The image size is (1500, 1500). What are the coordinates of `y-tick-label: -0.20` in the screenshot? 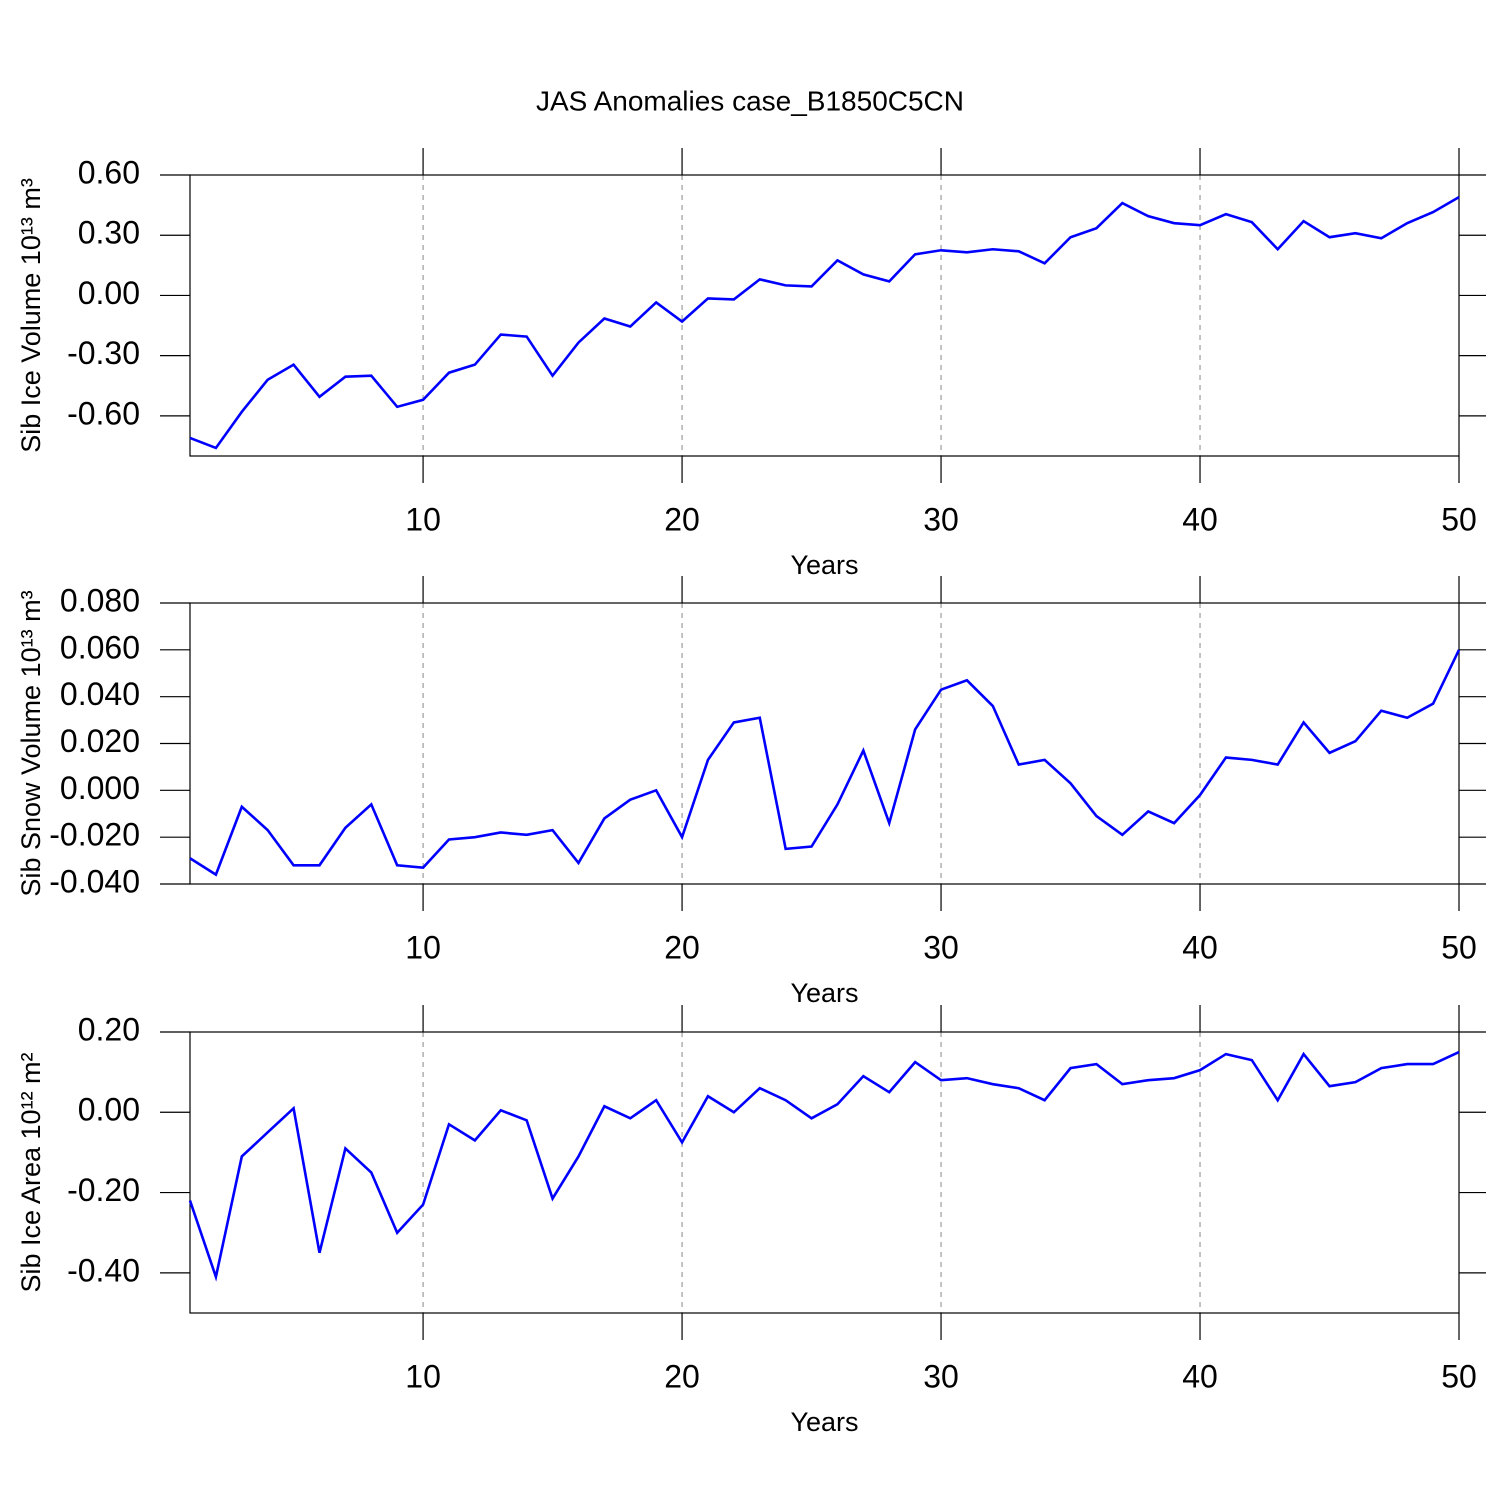 It's located at (103, 1190).